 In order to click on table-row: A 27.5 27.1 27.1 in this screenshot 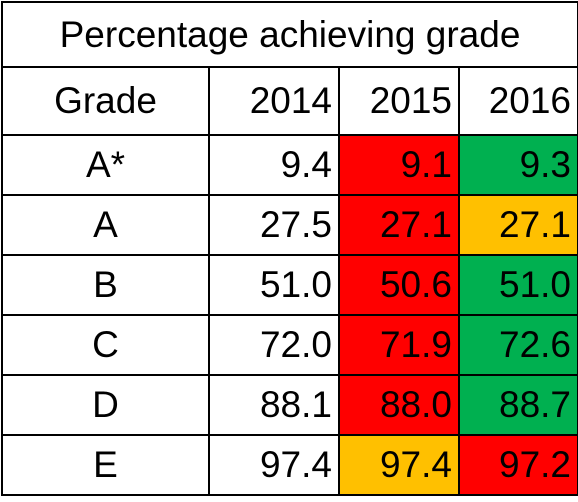, I will do `click(289, 225)`.